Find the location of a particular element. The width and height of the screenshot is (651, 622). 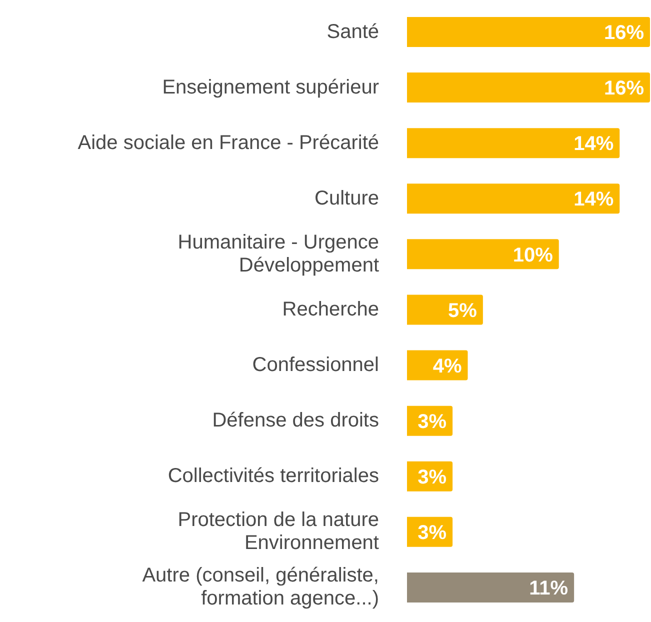

data-label: 5% is located at coordinates (463, 311).